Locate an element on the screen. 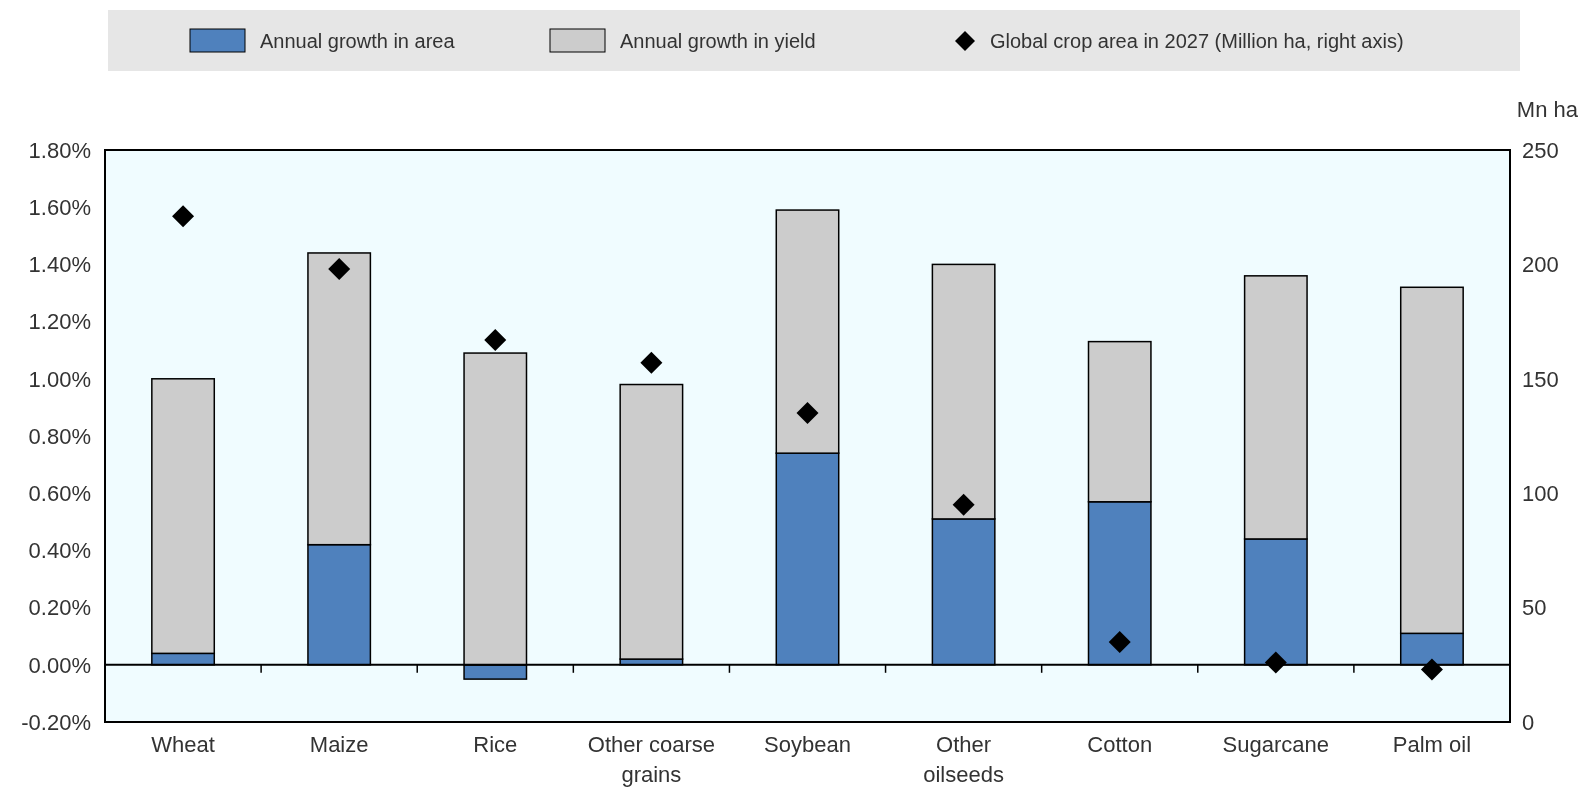 This screenshot has width=1580, height=799. y-tick-label: 0.60% is located at coordinates (59, 493).